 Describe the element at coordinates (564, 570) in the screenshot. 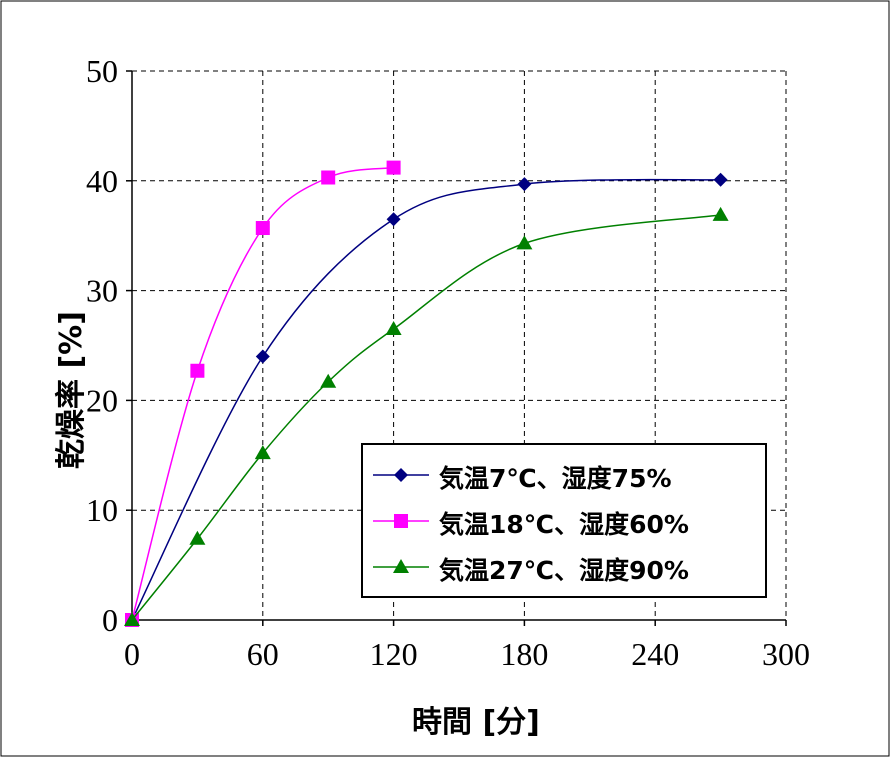

I see `legend-label: 気温27℃、湿度90%` at that location.